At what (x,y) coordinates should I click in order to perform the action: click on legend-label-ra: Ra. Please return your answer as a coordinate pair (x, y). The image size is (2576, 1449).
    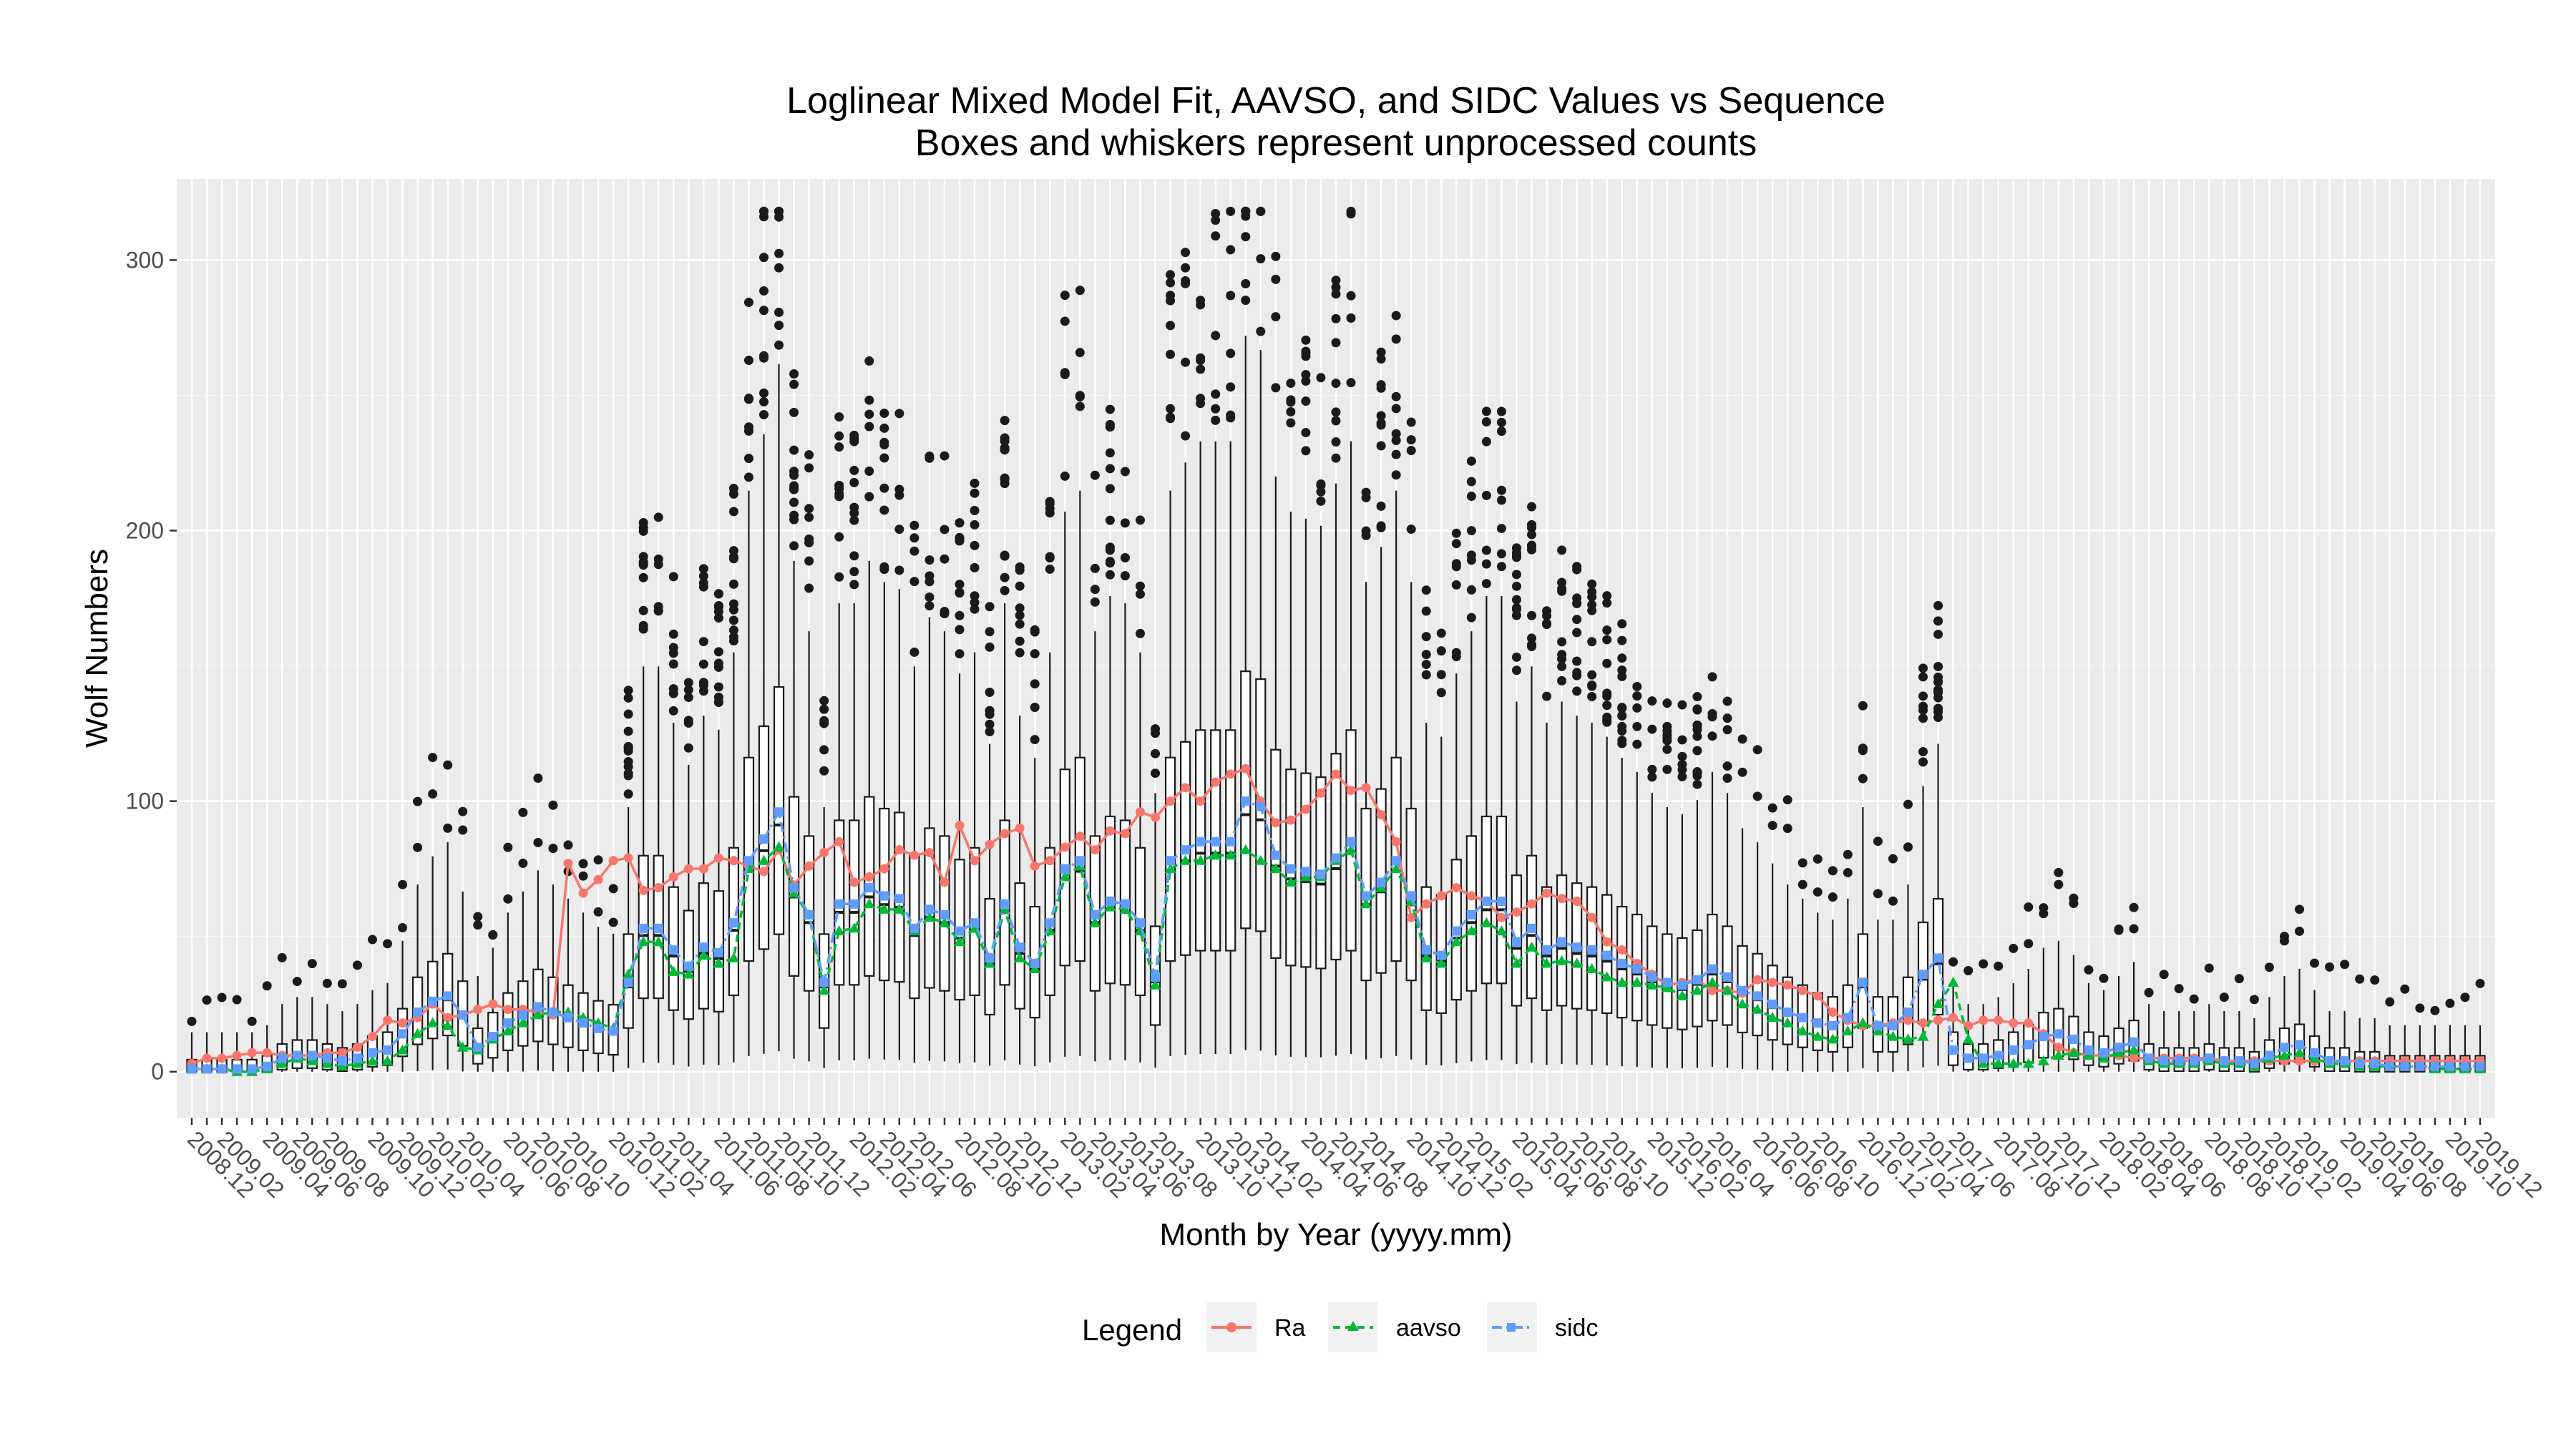
    Looking at the image, I should click on (1290, 1328).